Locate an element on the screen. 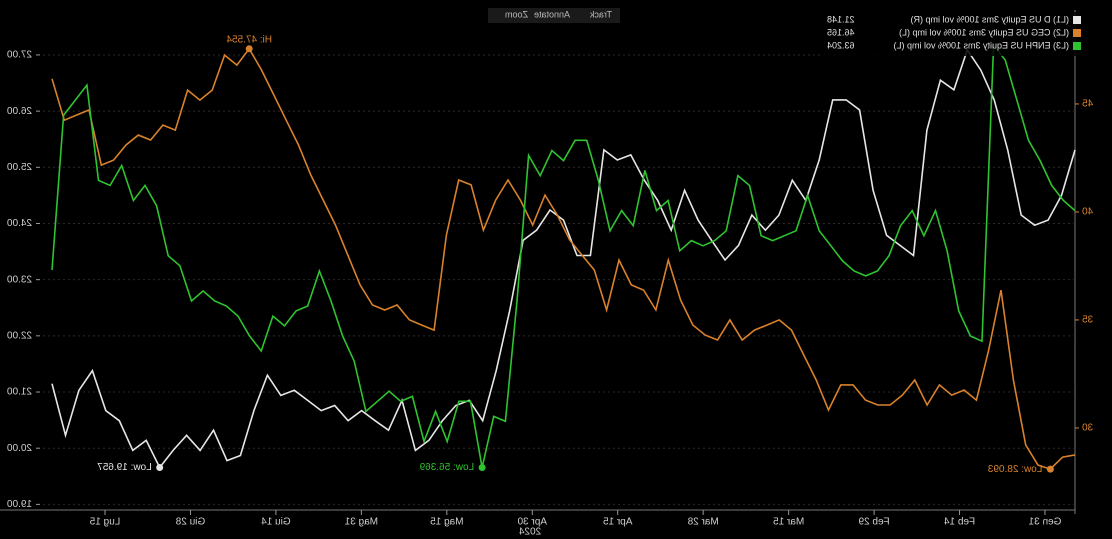  legend-box is located at coordinates (954, 34).